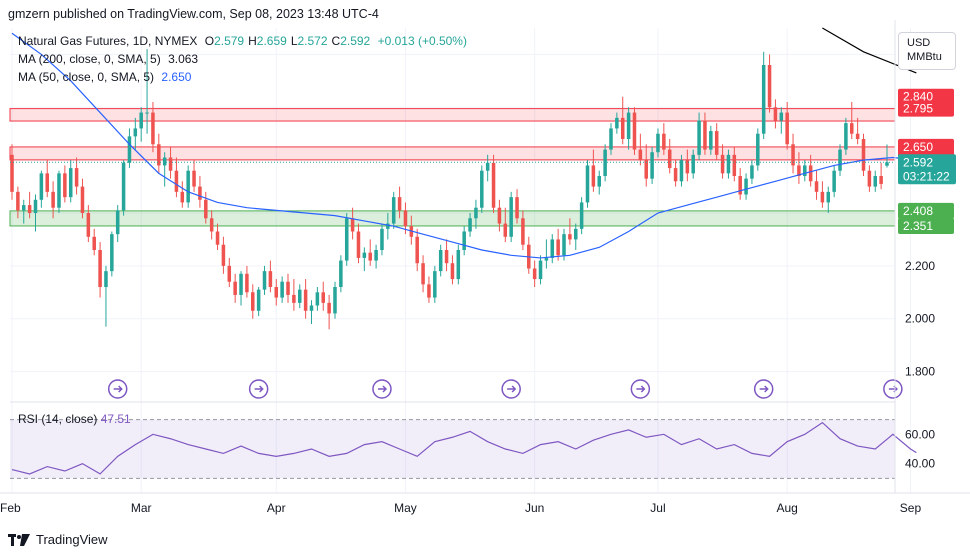 The image size is (970, 557). Describe the element at coordinates (104, 77) in the screenshot. I see `ma50-legend: MA (50, close, 0, SMA, 5) 2.650` at that location.